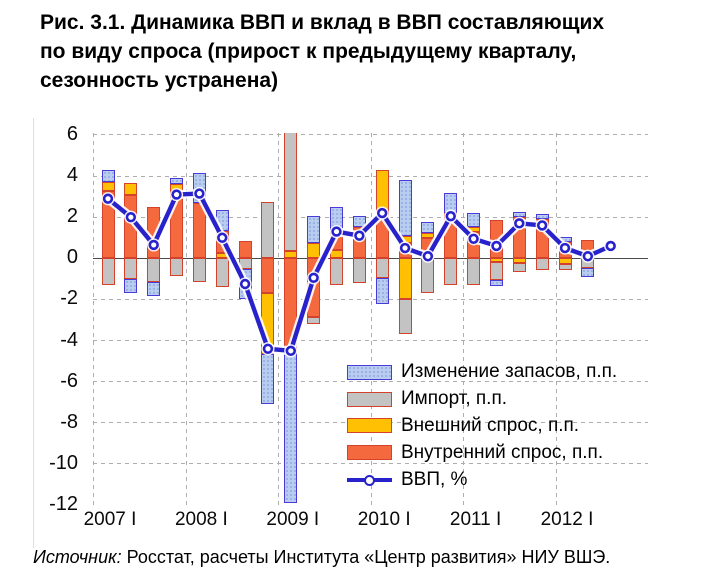  I want to click on legend-item-domestic: Внутренний спрос, п.п., so click(482, 452).